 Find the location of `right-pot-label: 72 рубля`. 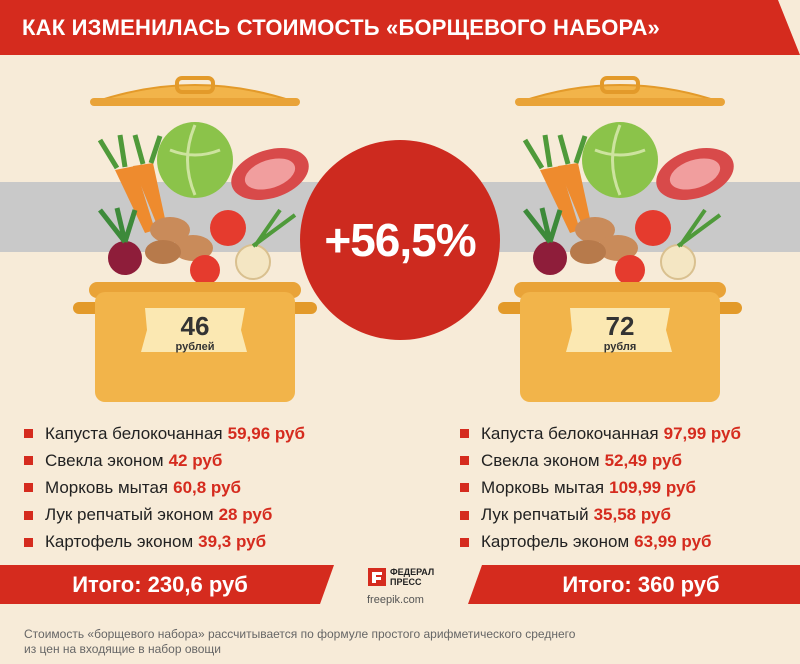

right-pot-label: 72 рубля is located at coordinates (620, 333).